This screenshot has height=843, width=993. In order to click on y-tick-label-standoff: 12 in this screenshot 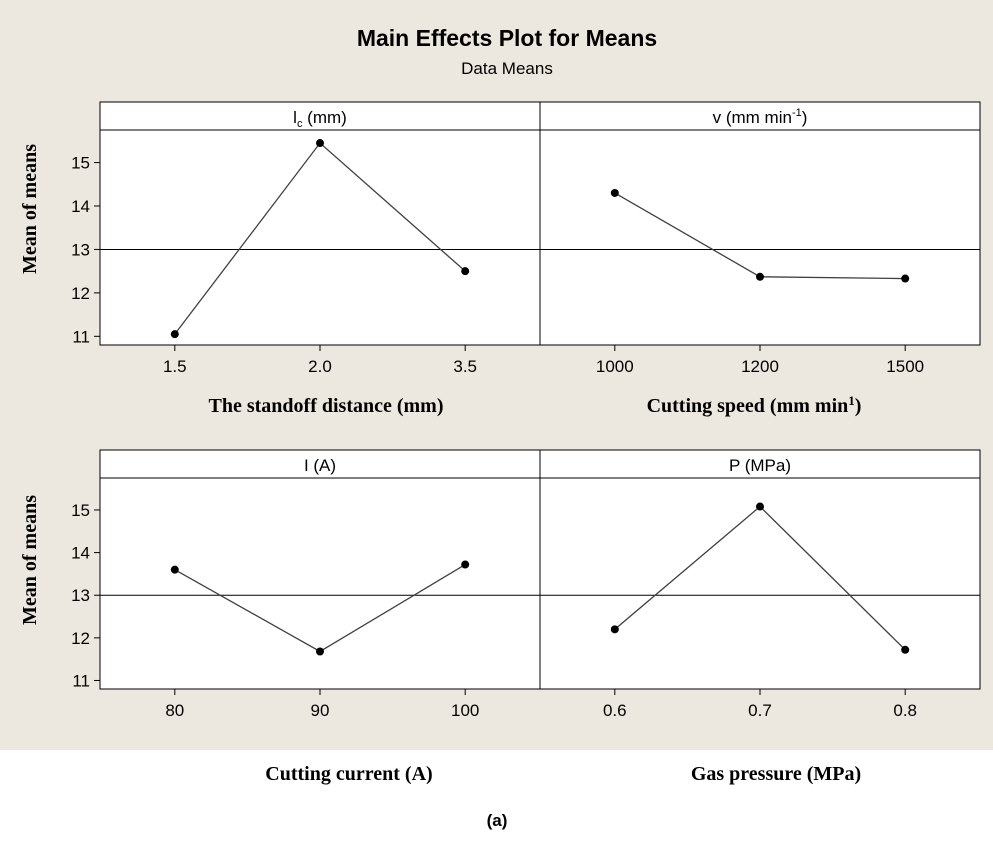, I will do `click(80, 293)`.